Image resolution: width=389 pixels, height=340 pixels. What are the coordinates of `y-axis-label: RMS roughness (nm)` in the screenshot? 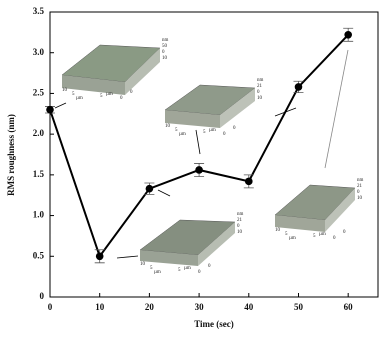 It's located at (11, 155).